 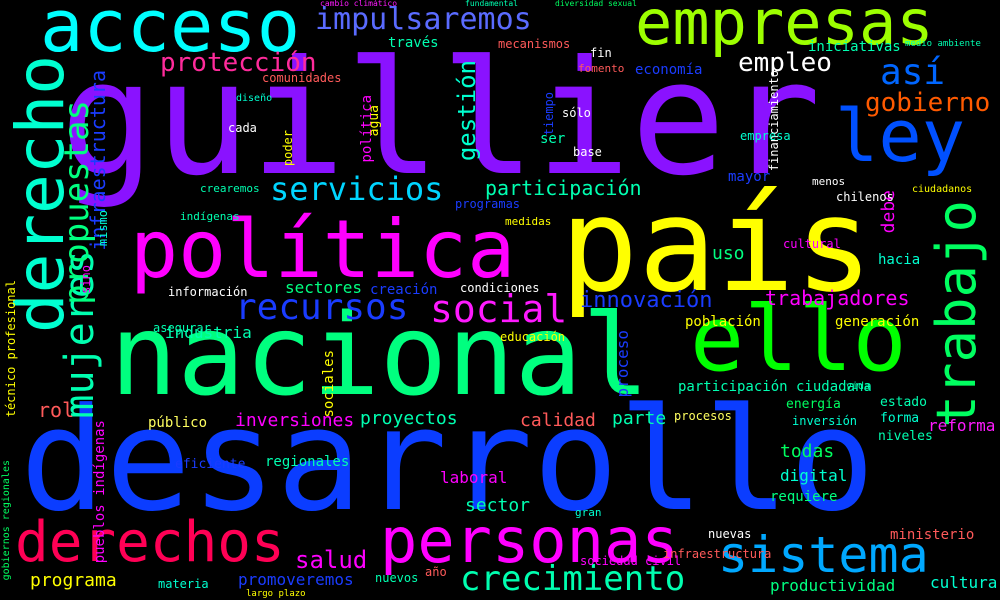 I want to click on word-forma: forma, so click(x=900, y=418).